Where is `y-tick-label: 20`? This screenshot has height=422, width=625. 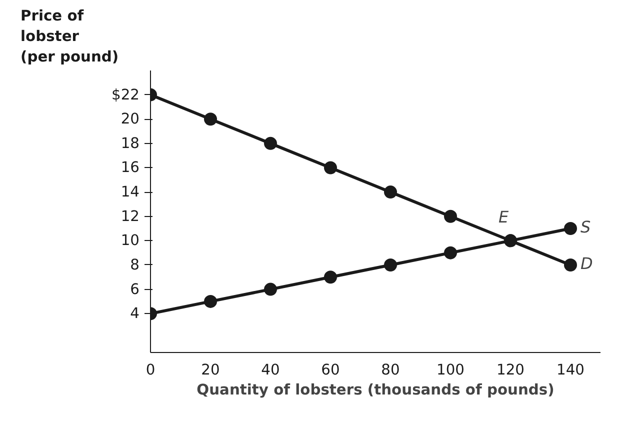
y-tick-label: 20 is located at coordinates (130, 119).